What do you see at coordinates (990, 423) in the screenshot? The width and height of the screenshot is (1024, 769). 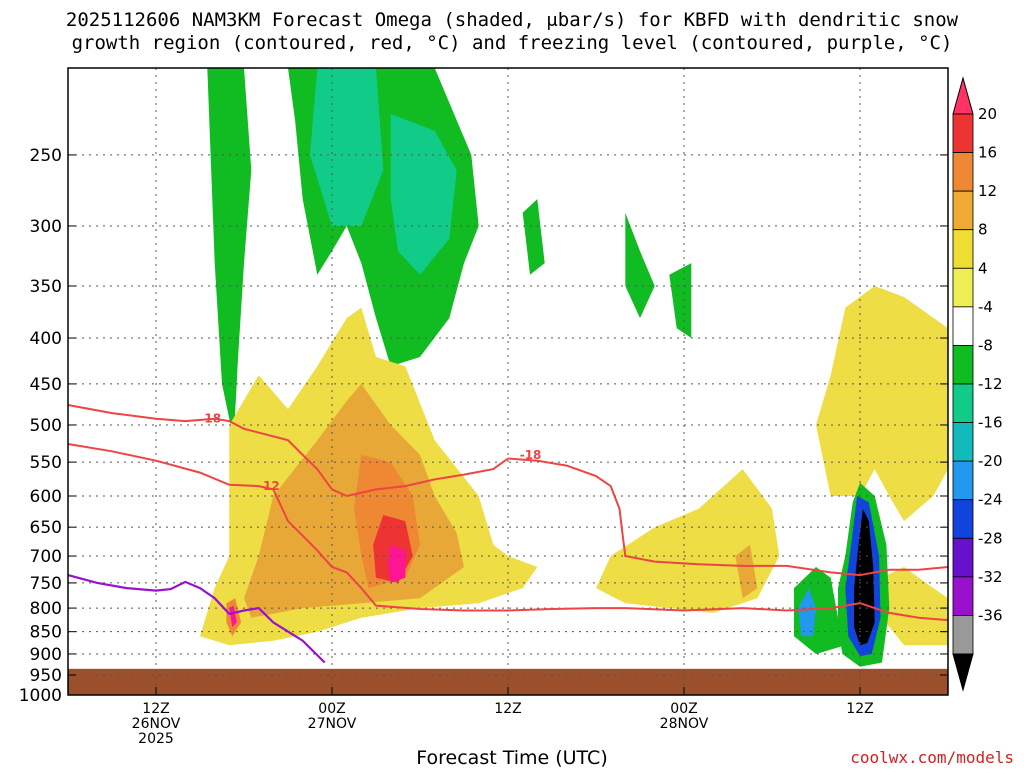 I see `colorbar-label-8: -16` at bounding box center [990, 423].